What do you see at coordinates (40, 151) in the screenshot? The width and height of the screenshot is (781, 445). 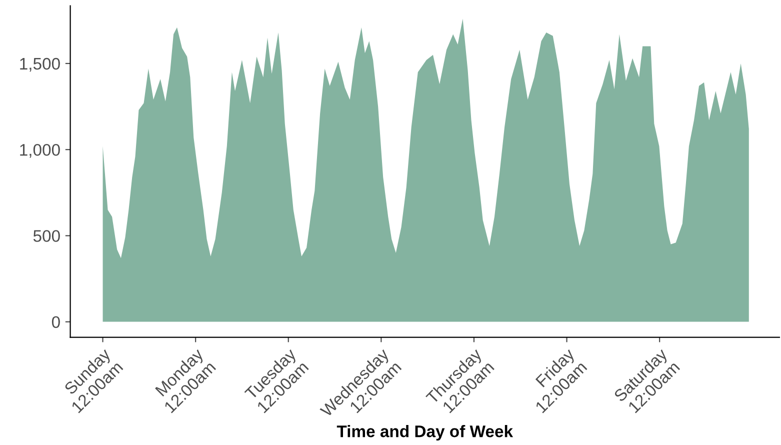 I see `y-tick-label: 1,000` at bounding box center [40, 151].